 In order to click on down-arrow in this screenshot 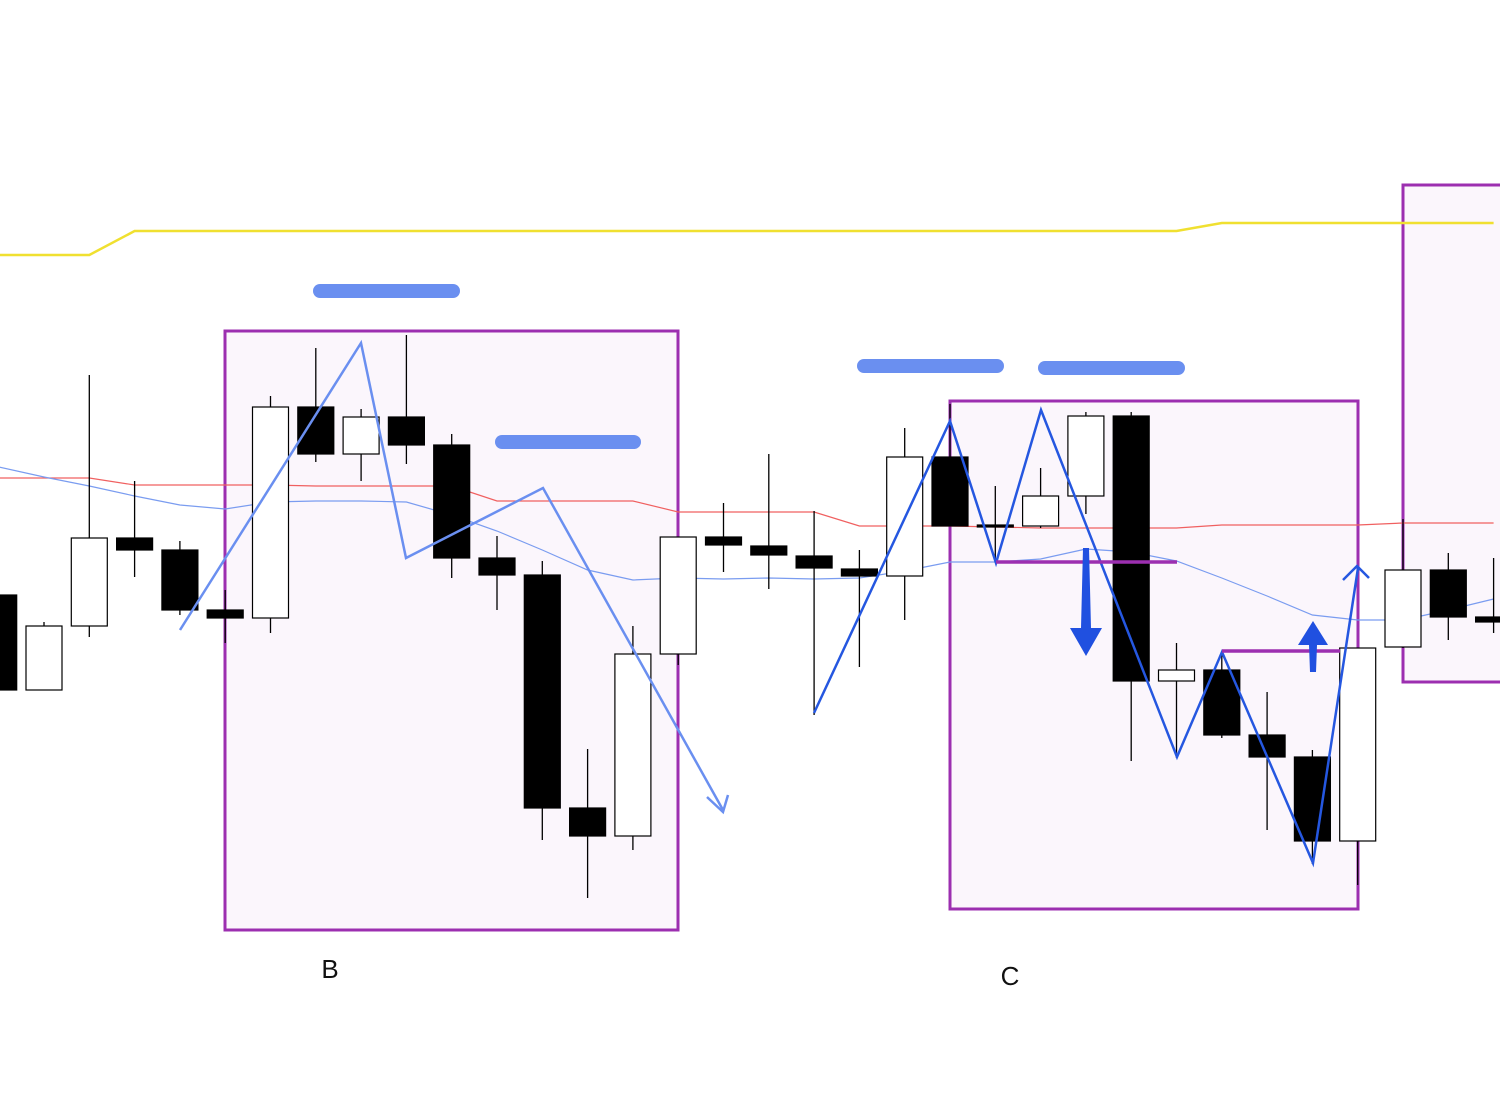, I will do `click(1086, 602)`.